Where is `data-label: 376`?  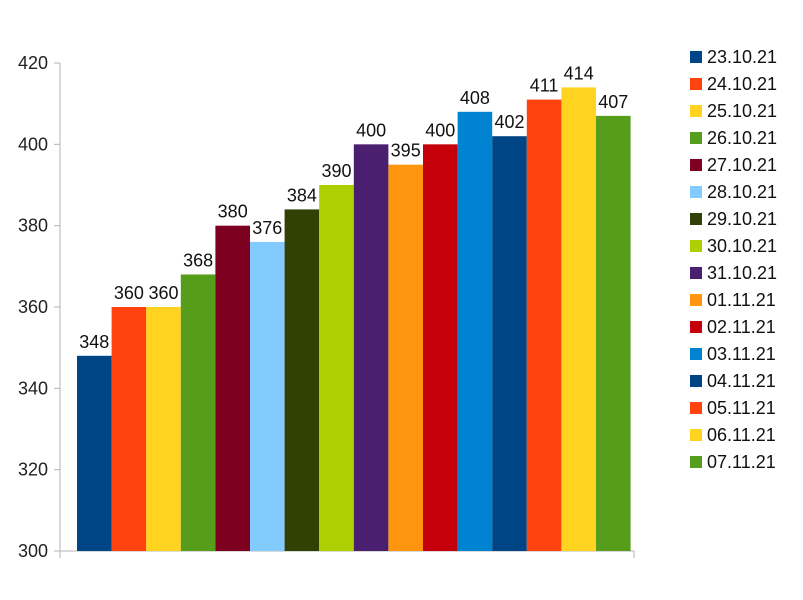 data-label: 376 is located at coordinates (267, 228).